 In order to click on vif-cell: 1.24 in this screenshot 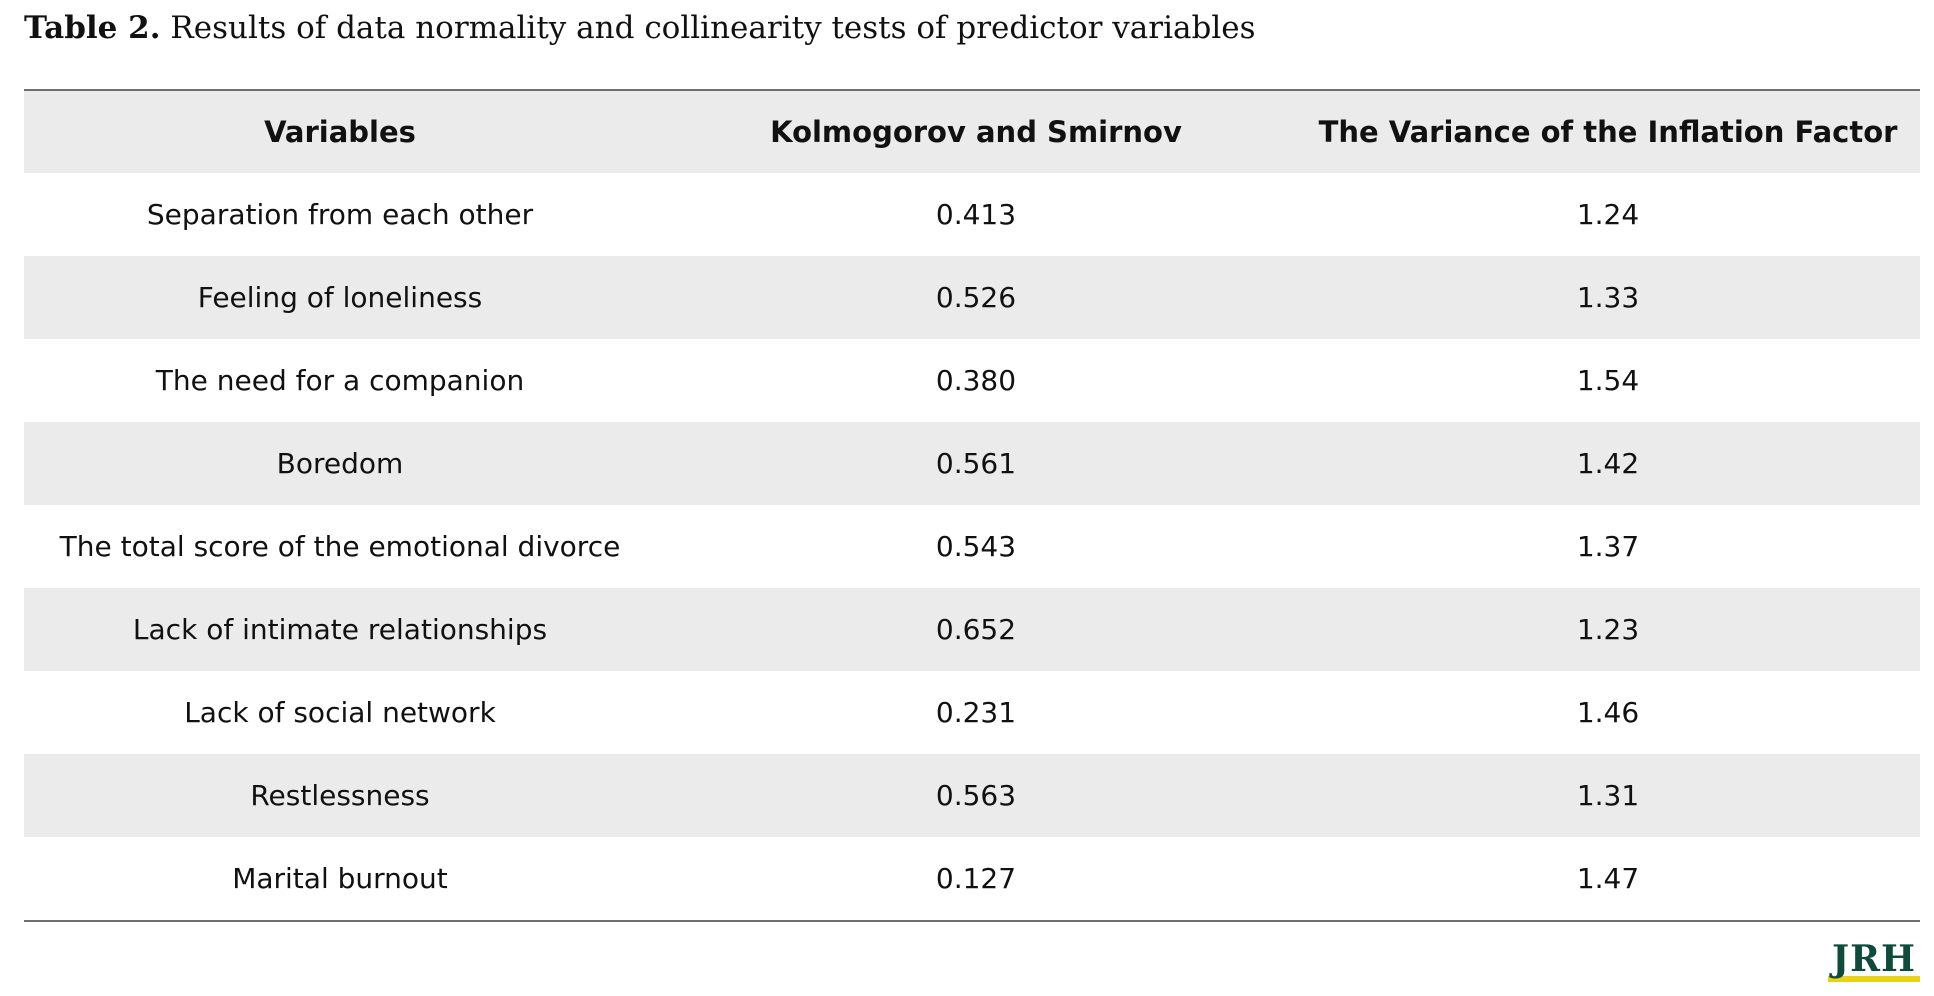, I will do `click(1608, 214)`.